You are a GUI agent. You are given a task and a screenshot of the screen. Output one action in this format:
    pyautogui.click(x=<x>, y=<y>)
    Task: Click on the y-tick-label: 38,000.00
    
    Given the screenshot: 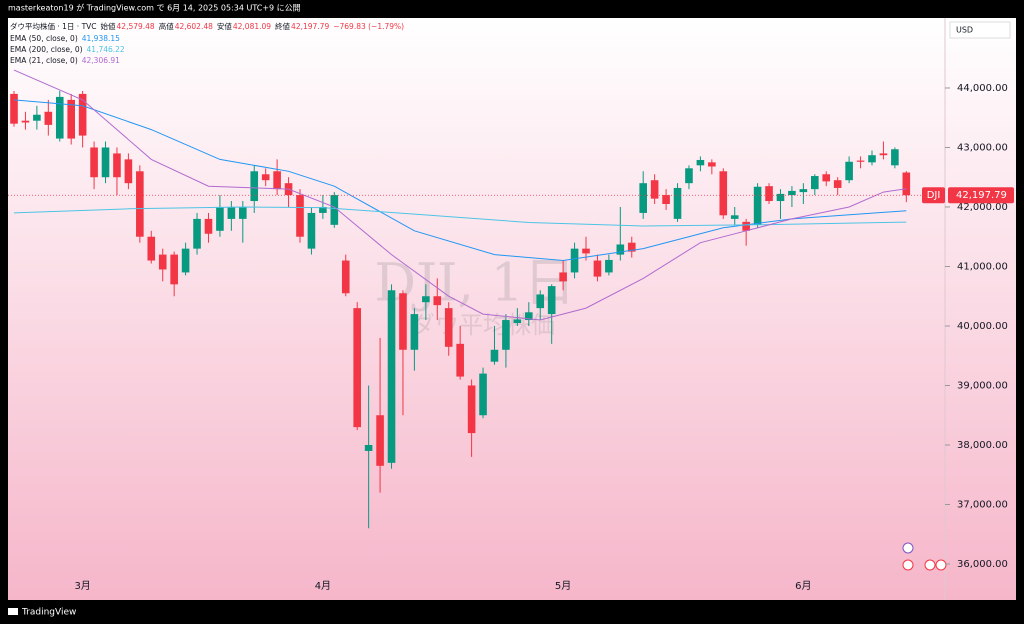 What is the action you would take?
    pyautogui.click(x=982, y=445)
    